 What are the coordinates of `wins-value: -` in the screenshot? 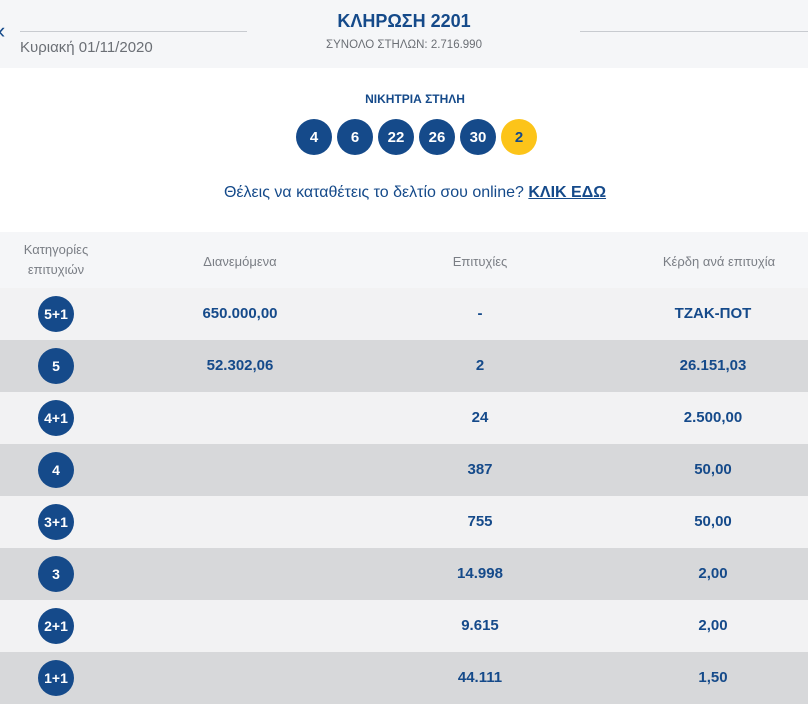 It's located at (480, 313).